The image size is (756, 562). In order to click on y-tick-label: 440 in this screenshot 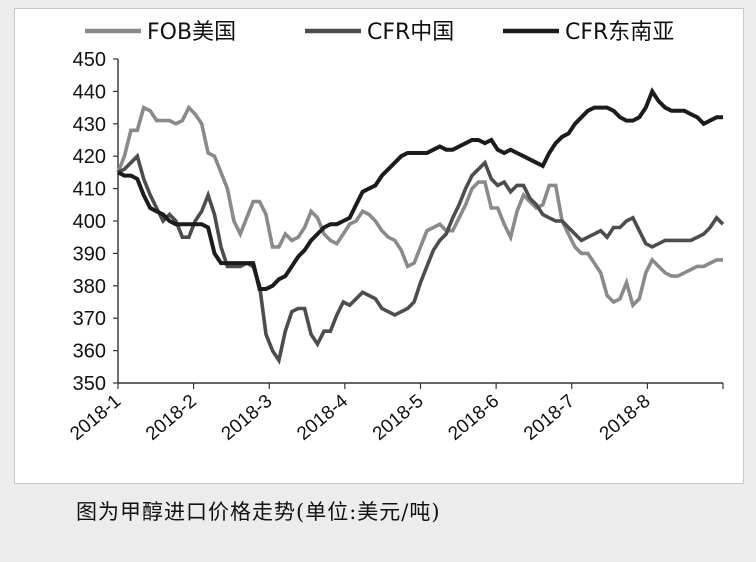, I will do `click(89, 92)`.